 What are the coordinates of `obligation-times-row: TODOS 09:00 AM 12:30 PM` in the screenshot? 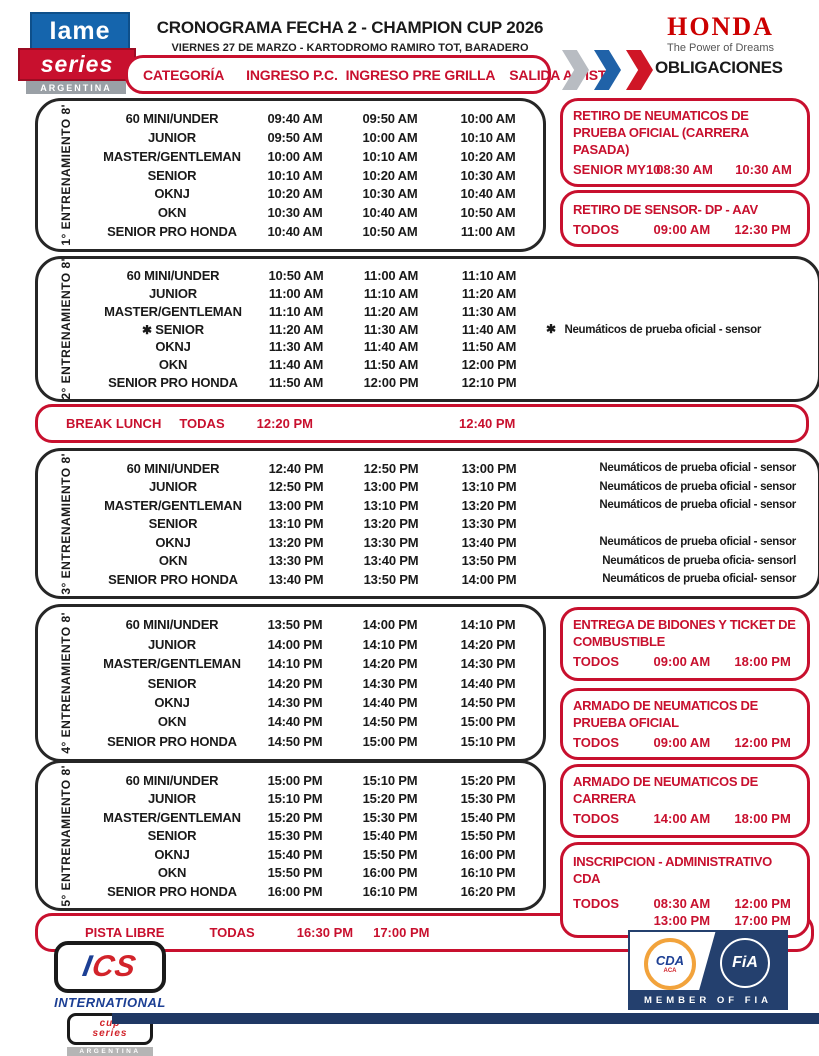 It's located at (685, 229).